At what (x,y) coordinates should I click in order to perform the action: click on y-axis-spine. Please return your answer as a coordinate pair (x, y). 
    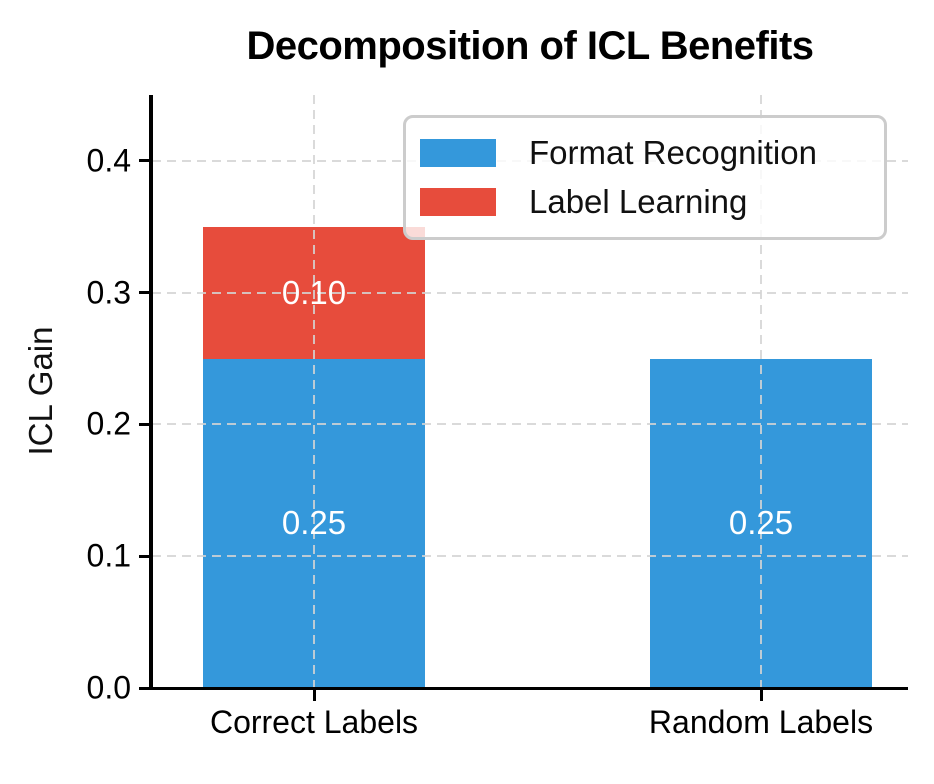
    Looking at the image, I should click on (151, 392).